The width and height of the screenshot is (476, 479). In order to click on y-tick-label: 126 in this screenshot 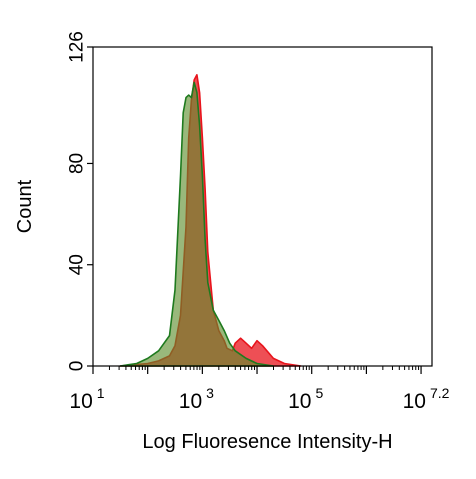, I will do `click(77, 47)`.